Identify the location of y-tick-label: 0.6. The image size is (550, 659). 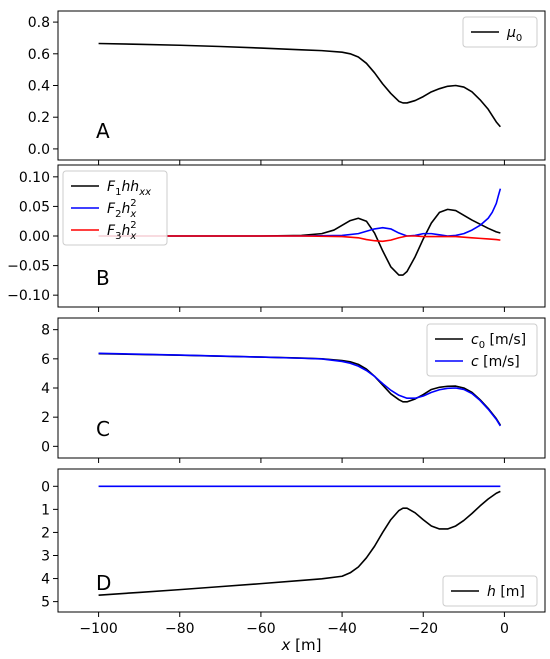
(39, 55).